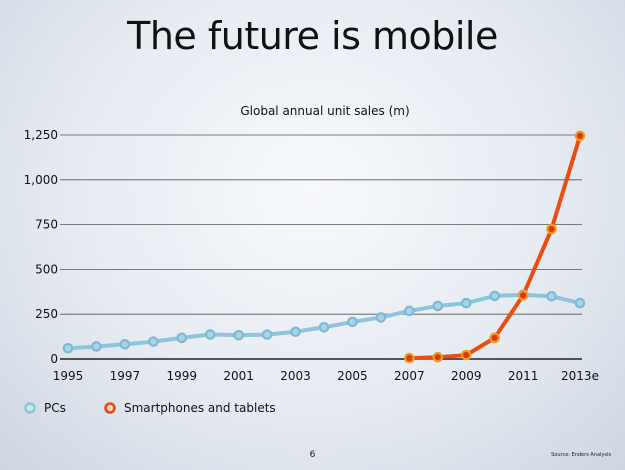 The image size is (625, 470). I want to click on x-tick-label: 2005, so click(352, 376).